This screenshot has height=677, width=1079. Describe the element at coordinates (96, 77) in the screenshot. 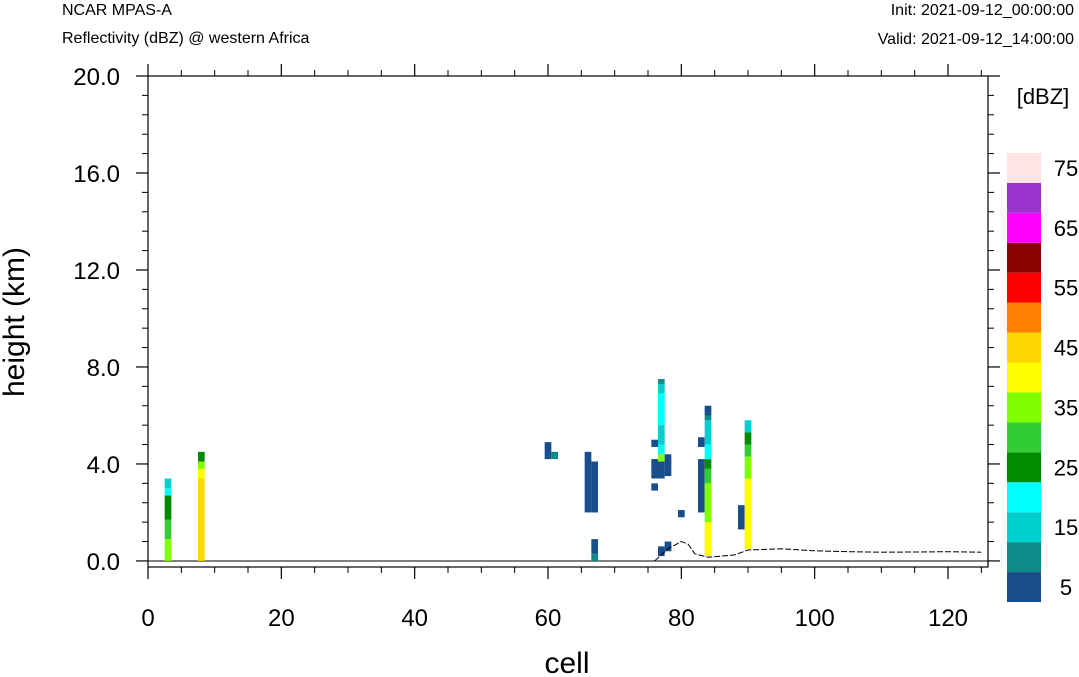

I see `y-tick-label: 20.0` at that location.